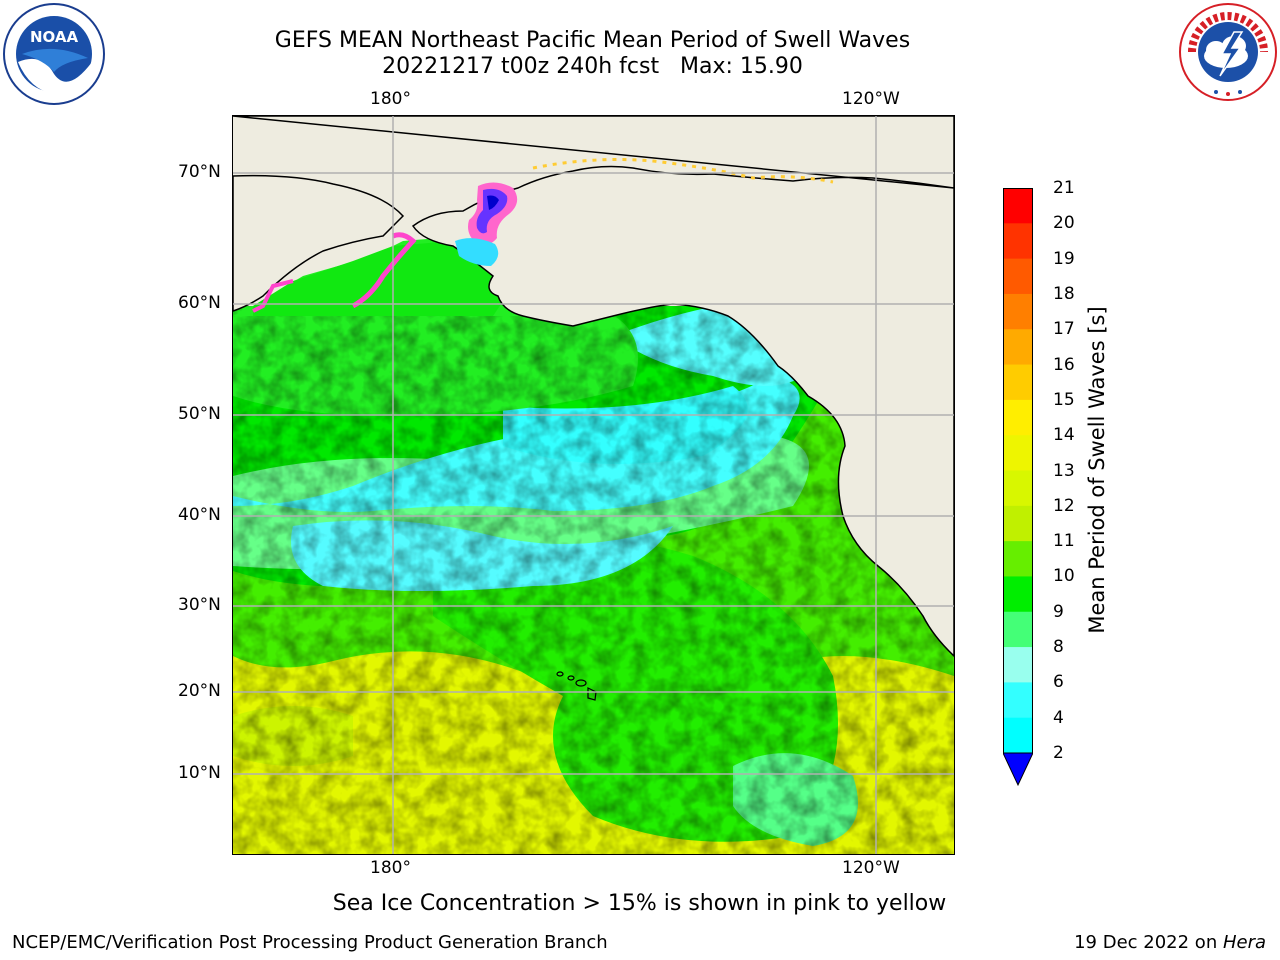  Describe the element at coordinates (1058, 611) in the screenshot. I see `colorbar-tick-label: 9` at that location.